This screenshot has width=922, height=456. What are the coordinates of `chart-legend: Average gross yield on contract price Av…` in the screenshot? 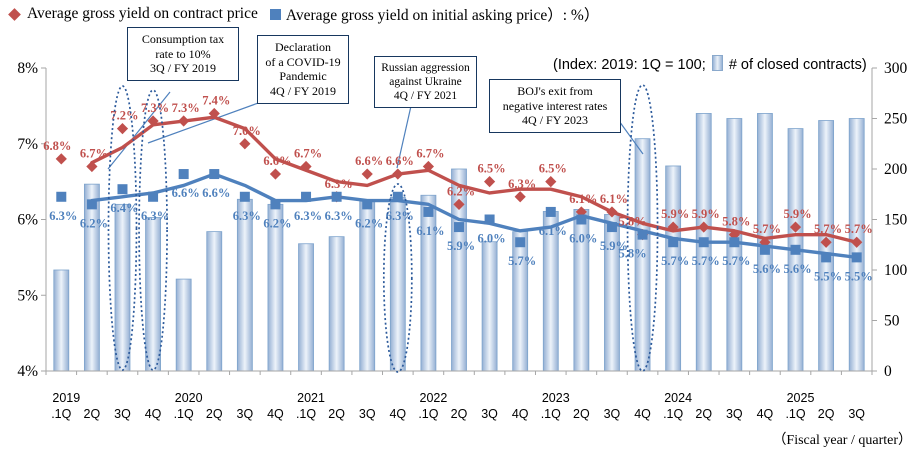 It's located at (302, 14).